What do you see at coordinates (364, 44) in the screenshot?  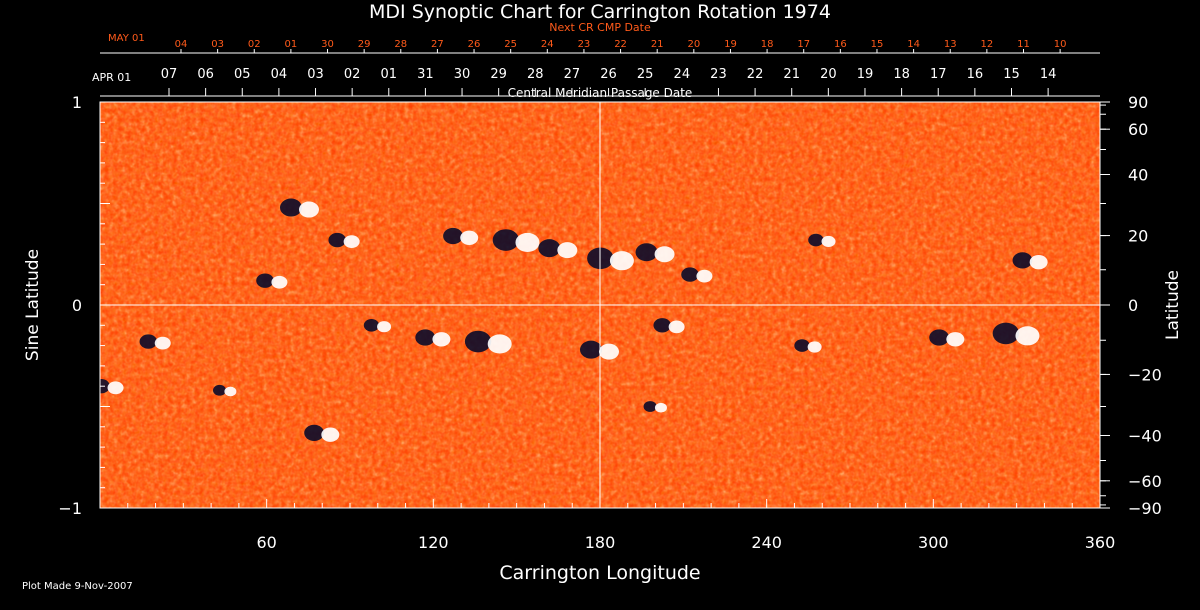 I see `next-cmp-date-label: 29` at bounding box center [364, 44].